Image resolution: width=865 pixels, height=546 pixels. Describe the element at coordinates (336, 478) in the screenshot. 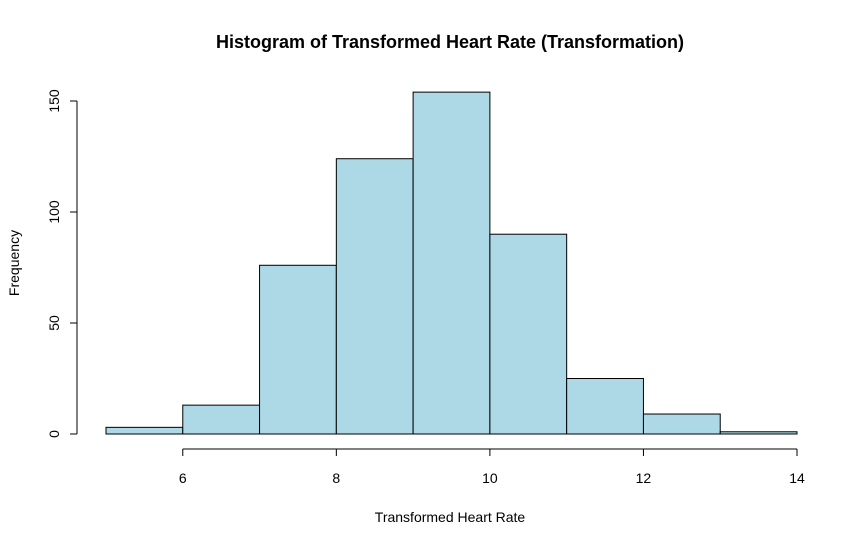

I see `x-tick-label: 8` at that location.